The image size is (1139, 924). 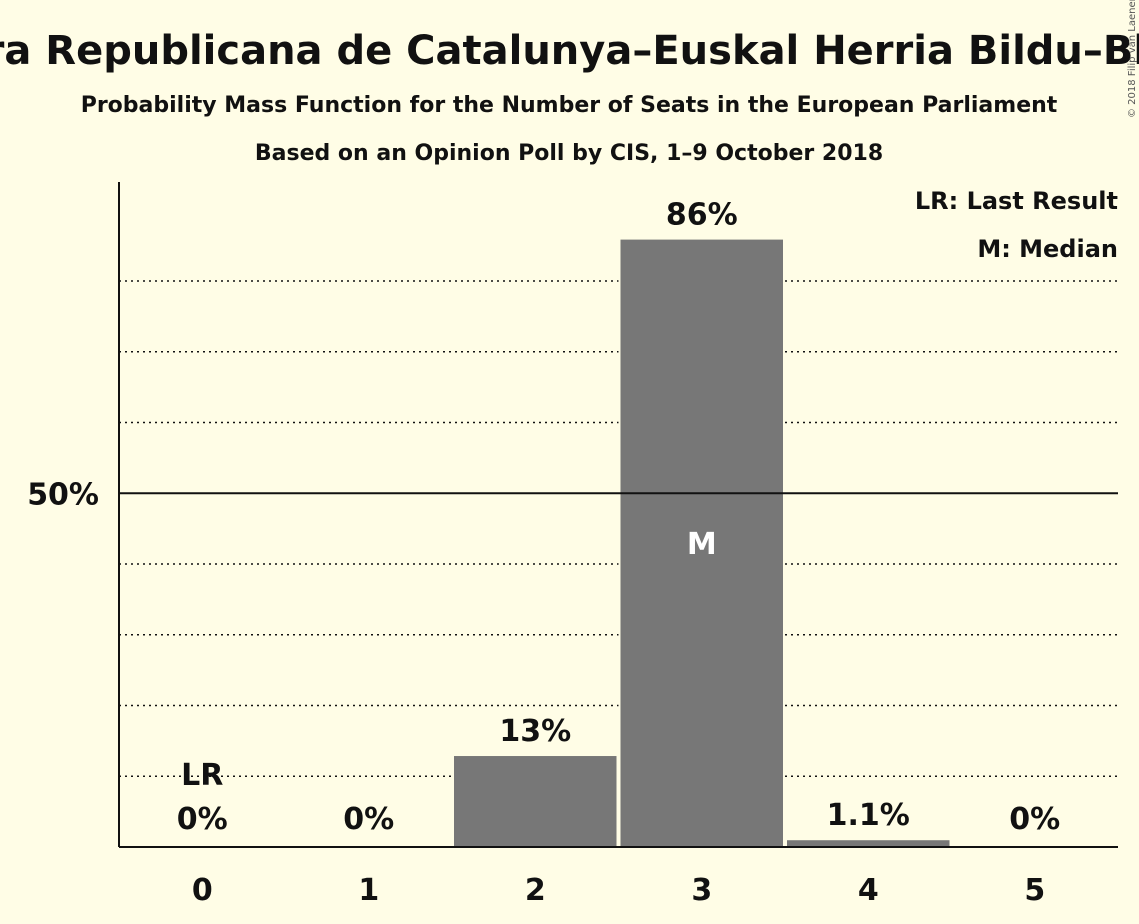 What do you see at coordinates (1016, 201) in the screenshot?
I see `legend-last-result: LR: Last Result` at bounding box center [1016, 201].